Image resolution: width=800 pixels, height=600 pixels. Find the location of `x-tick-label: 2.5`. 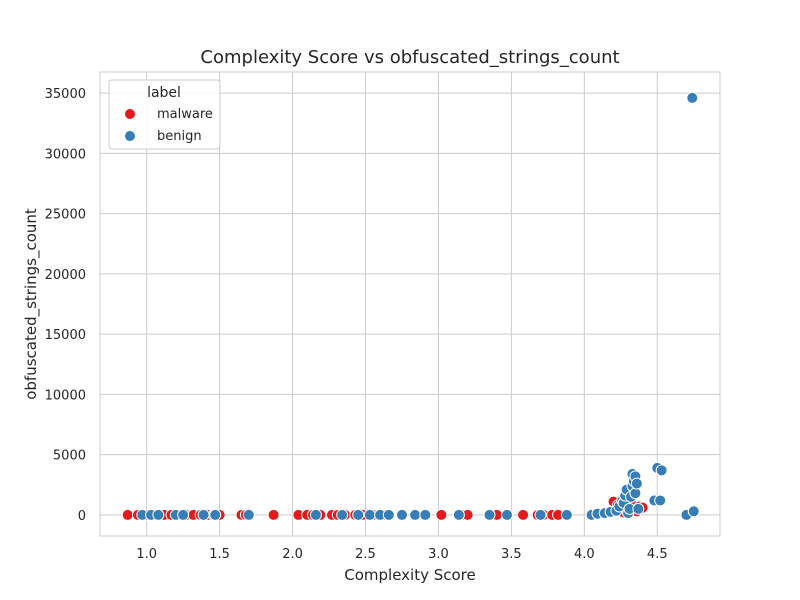

x-tick-label: 2.5 is located at coordinates (365, 554).